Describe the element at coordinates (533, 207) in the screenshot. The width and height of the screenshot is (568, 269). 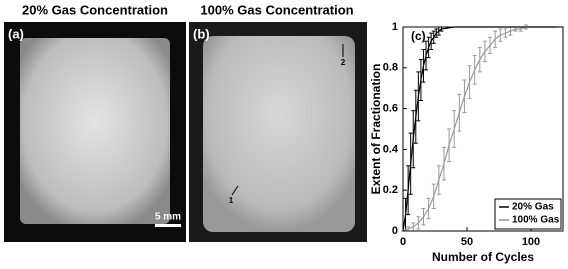
I see `legend-label: 20% Gas` at that location.